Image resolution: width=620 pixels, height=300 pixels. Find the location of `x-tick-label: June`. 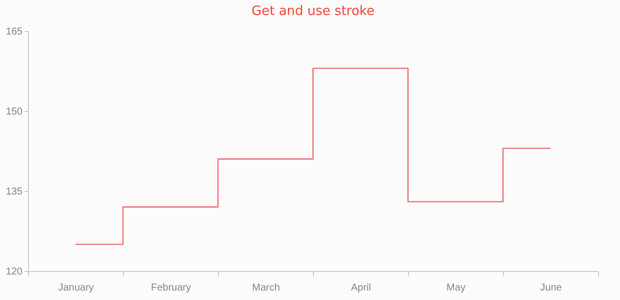

x-tick-label: June is located at coordinates (551, 288).